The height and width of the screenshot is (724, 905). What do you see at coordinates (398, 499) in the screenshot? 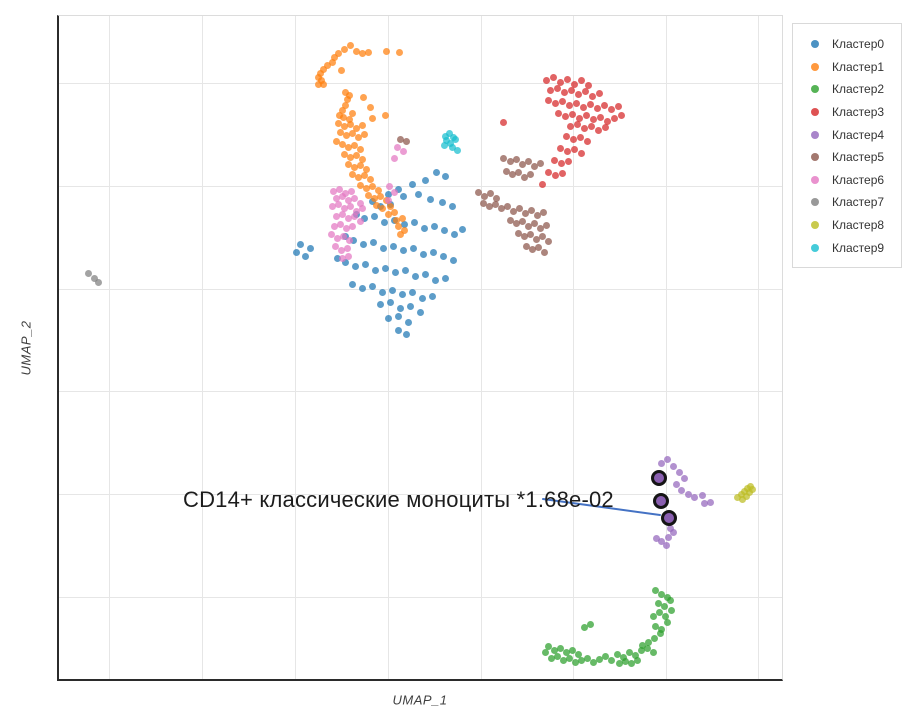
I see `annotation-text: CD14+ классические моноциты *1.68e-02` at bounding box center [398, 499].